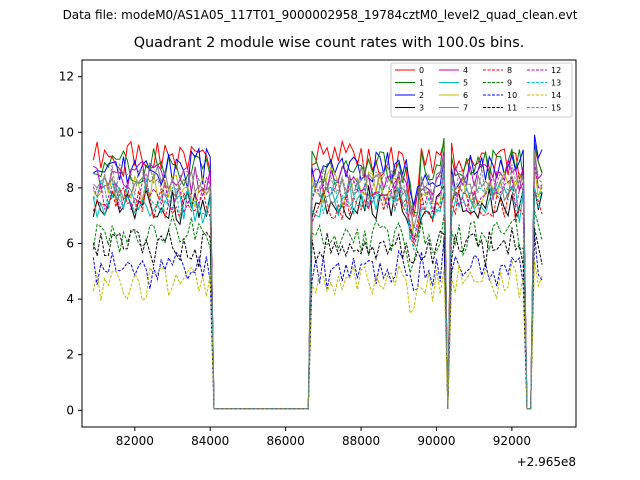  I want to click on legend-label-7: 7, so click(465, 108).